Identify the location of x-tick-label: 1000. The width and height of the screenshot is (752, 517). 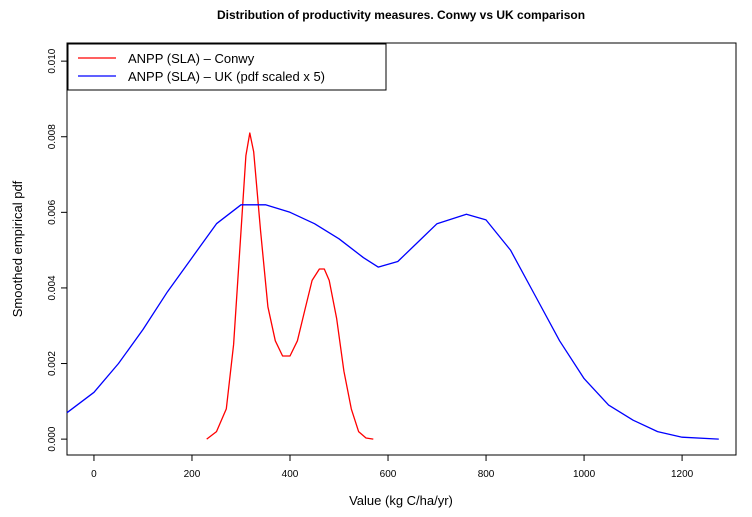
(584, 474).